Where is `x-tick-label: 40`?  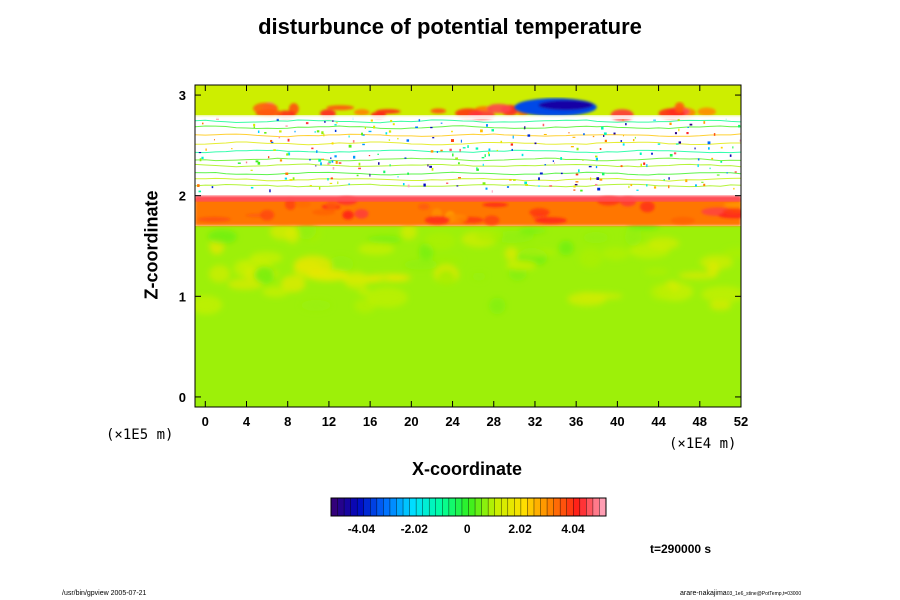
x-tick-label: 40 is located at coordinates (617, 421).